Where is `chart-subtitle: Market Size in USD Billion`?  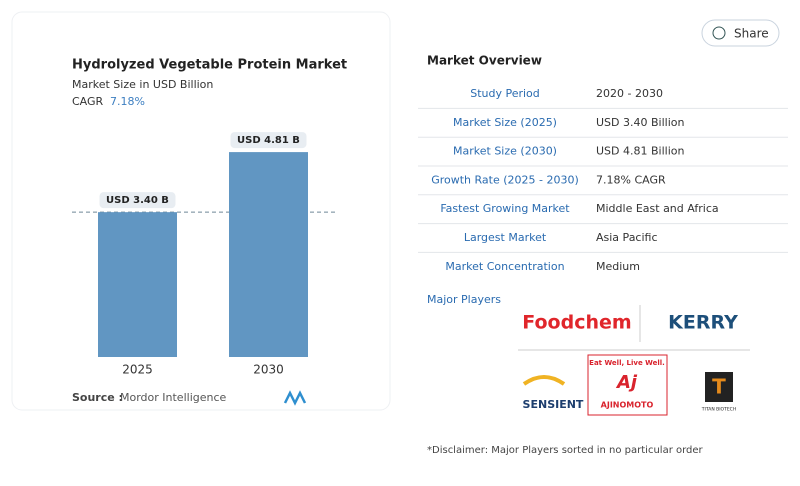
chart-subtitle: Market Size in USD Billion is located at coordinates (142, 84).